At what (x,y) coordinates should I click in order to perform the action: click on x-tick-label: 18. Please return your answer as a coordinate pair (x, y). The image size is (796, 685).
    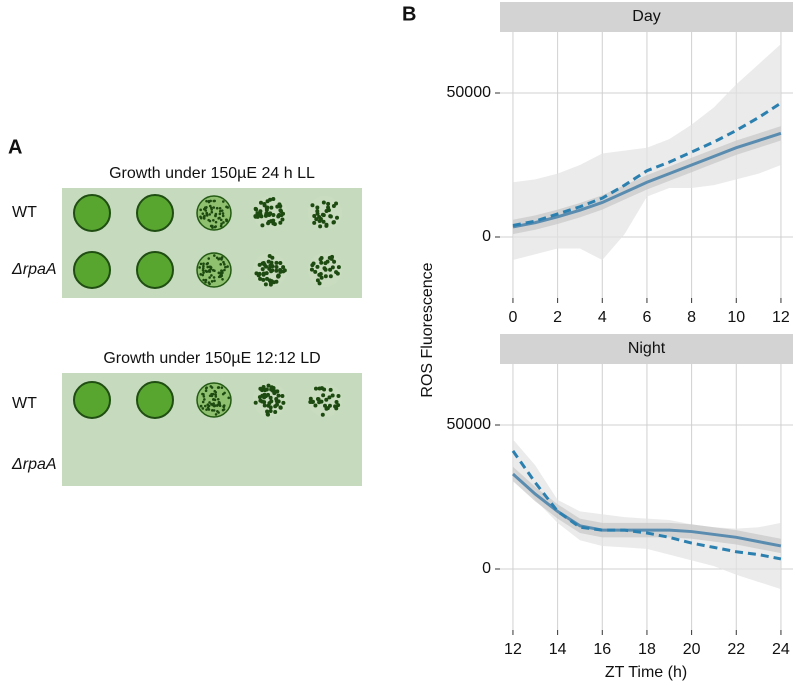
    Looking at the image, I should click on (647, 649).